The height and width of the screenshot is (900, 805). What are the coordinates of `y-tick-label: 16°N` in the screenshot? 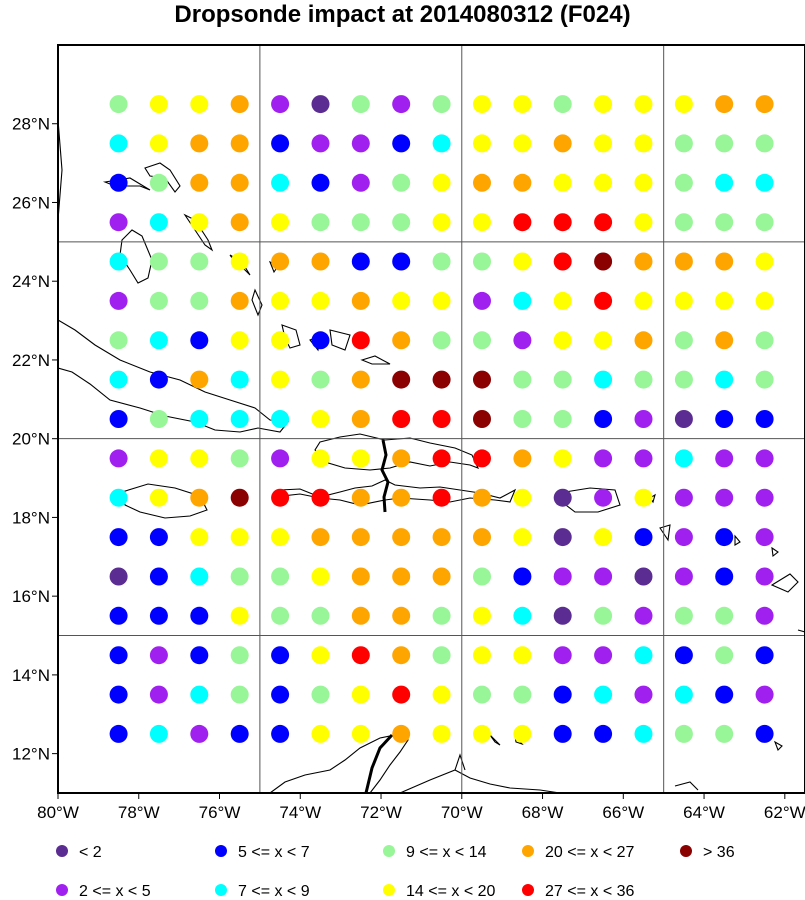 It's located at (31, 596).